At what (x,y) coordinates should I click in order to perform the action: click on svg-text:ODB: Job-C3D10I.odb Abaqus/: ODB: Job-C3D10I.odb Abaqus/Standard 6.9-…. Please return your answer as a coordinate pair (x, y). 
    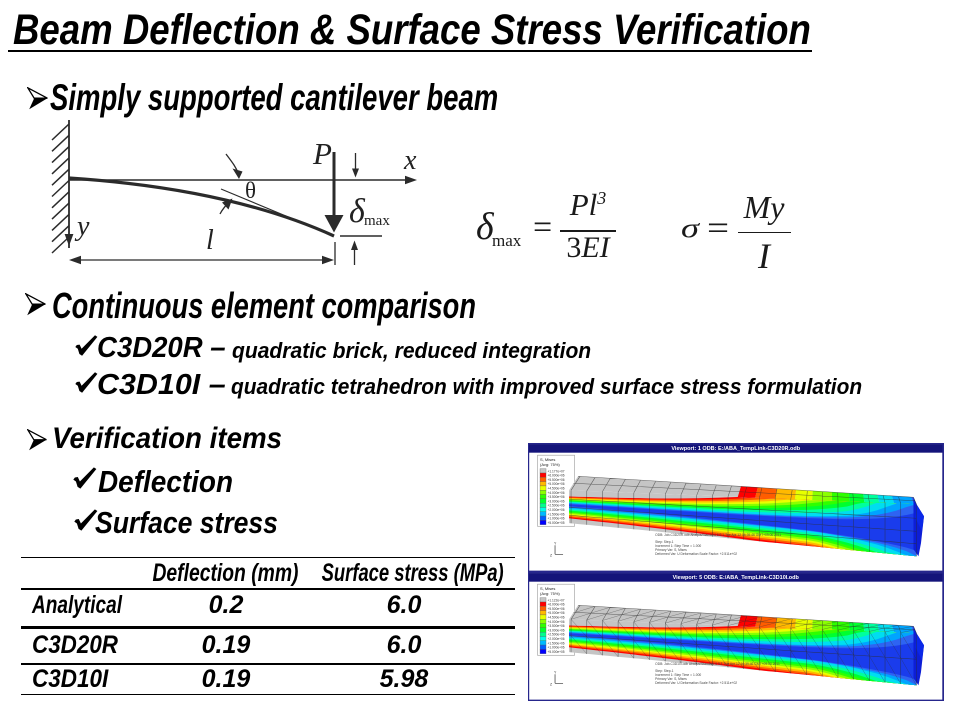
    Looking at the image, I should click on (717, 663).